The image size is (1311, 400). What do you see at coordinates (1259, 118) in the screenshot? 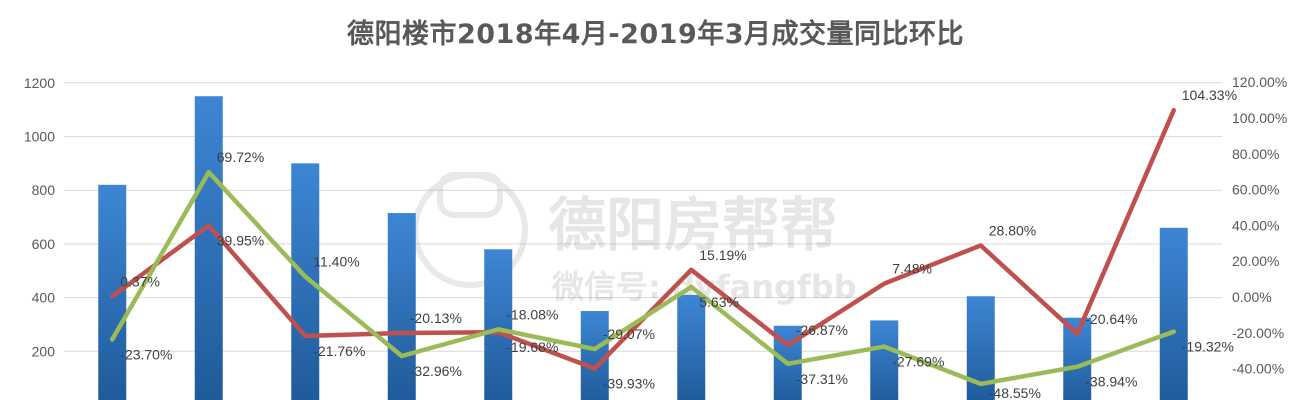
I see `y2-axis-tick-label: 100.00%` at bounding box center [1259, 118].